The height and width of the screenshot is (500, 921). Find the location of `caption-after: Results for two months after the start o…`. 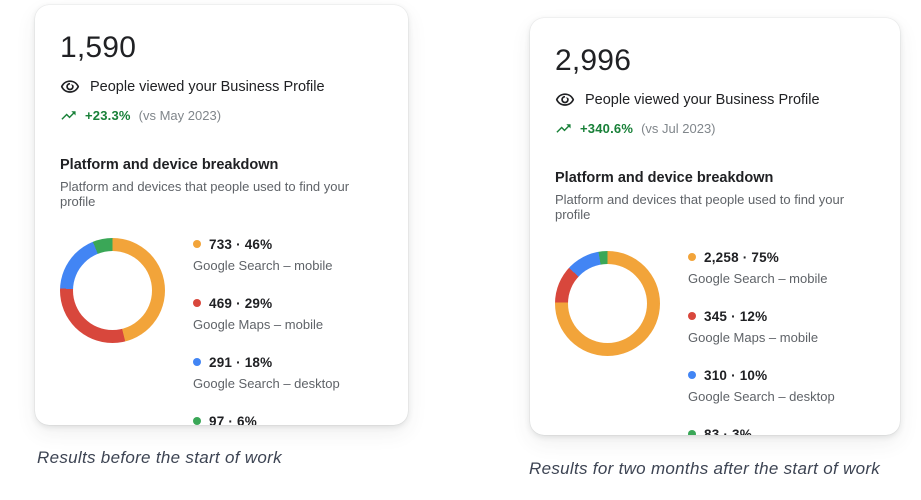

caption-after: Results for two months after the start o… is located at coordinates (705, 468).